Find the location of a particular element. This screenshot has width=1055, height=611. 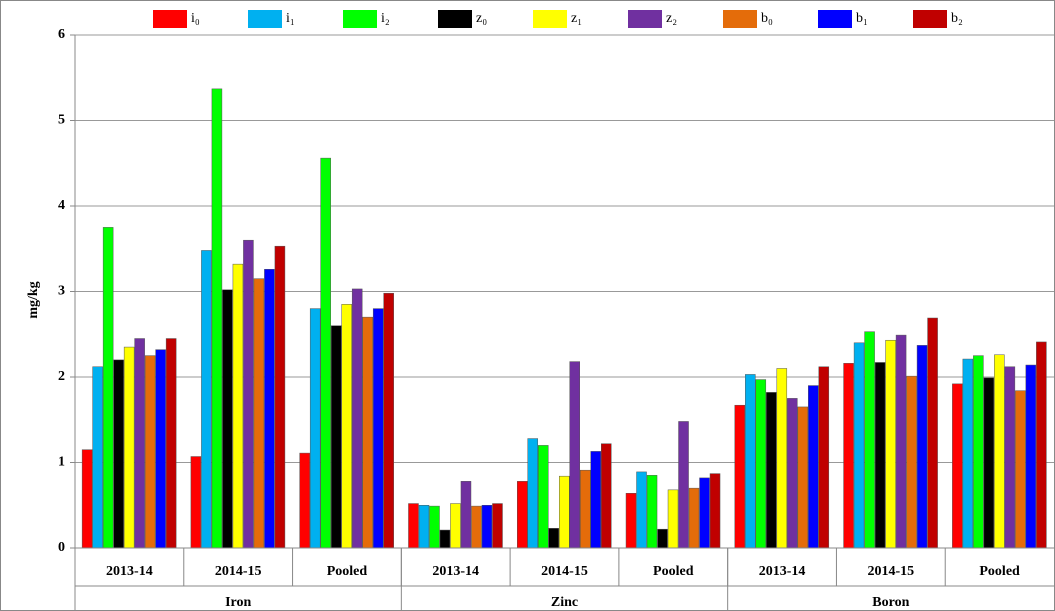

legend-label: b₀ is located at coordinates (767, 18).